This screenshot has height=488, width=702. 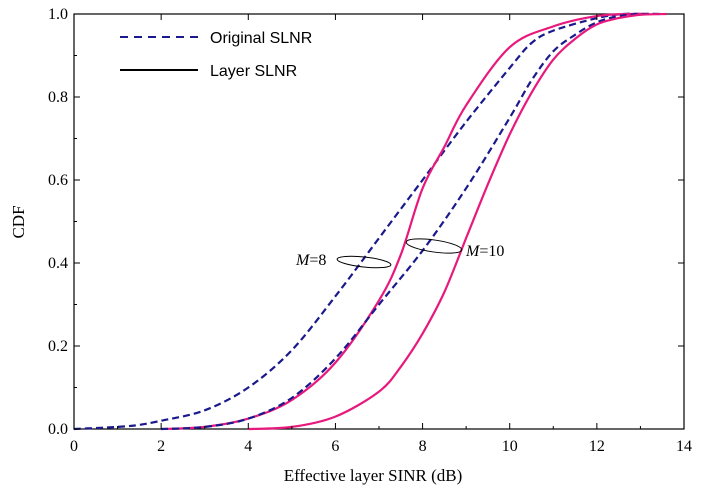 I want to click on group-ellipse-m8, so click(x=364, y=262).